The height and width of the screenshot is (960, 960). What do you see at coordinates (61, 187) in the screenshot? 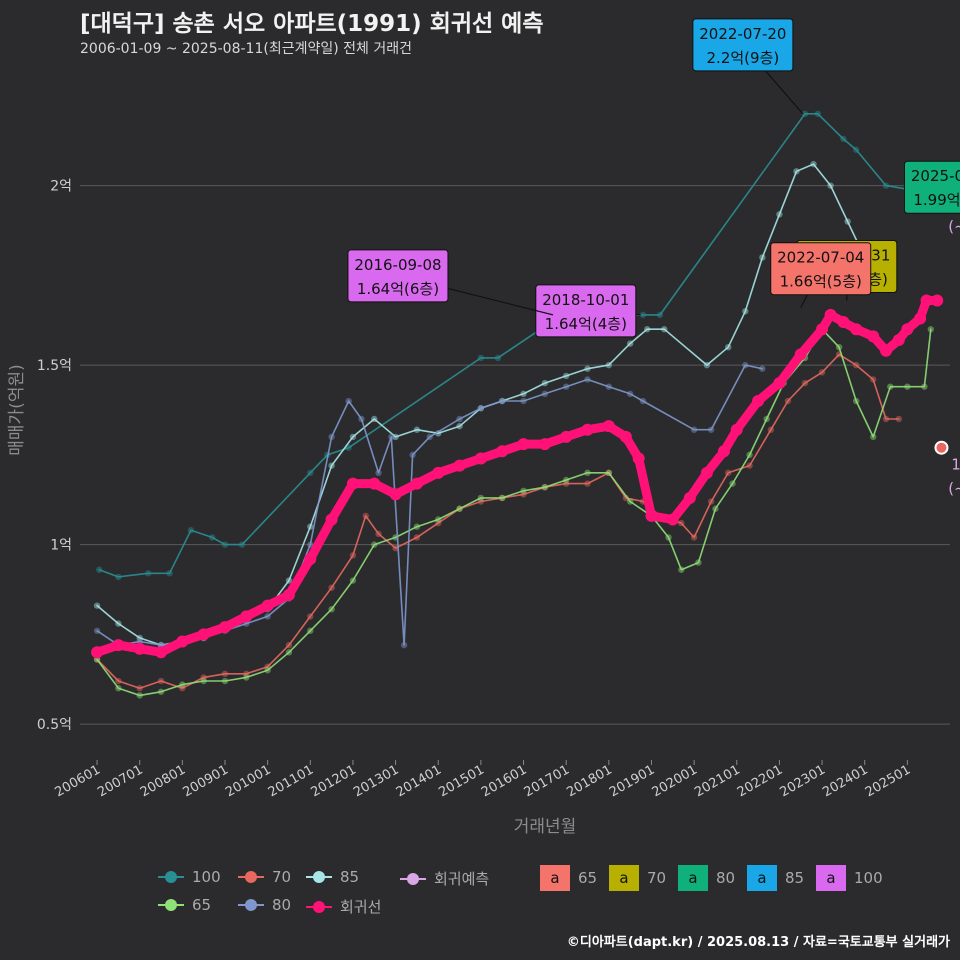
I see `y-tick-label-3: 2억` at bounding box center [61, 187].